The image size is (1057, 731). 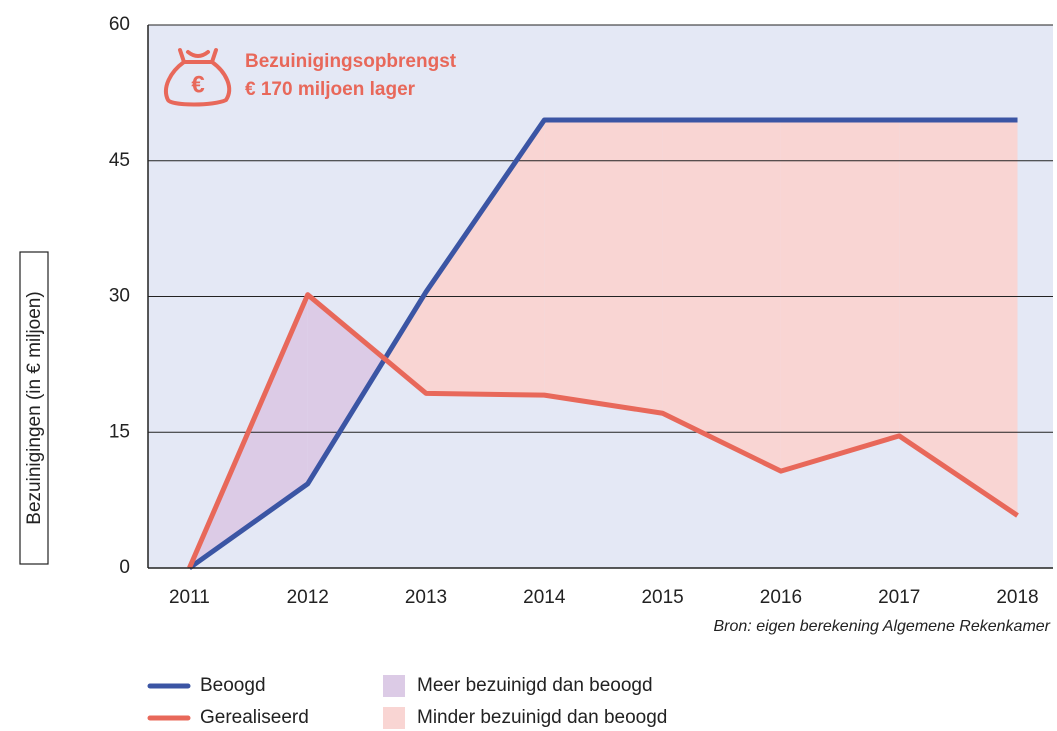 I want to click on y-label-box, so click(x=34, y=408).